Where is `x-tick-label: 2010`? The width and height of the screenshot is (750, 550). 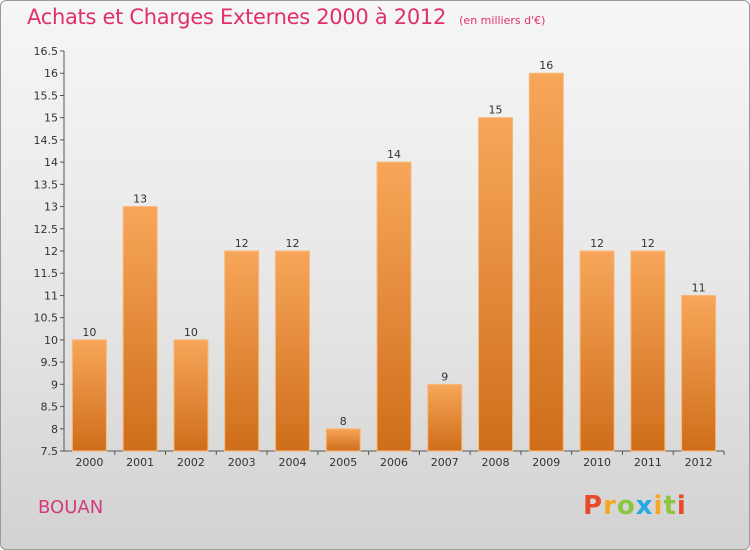 x-tick-label: 2010 is located at coordinates (597, 462).